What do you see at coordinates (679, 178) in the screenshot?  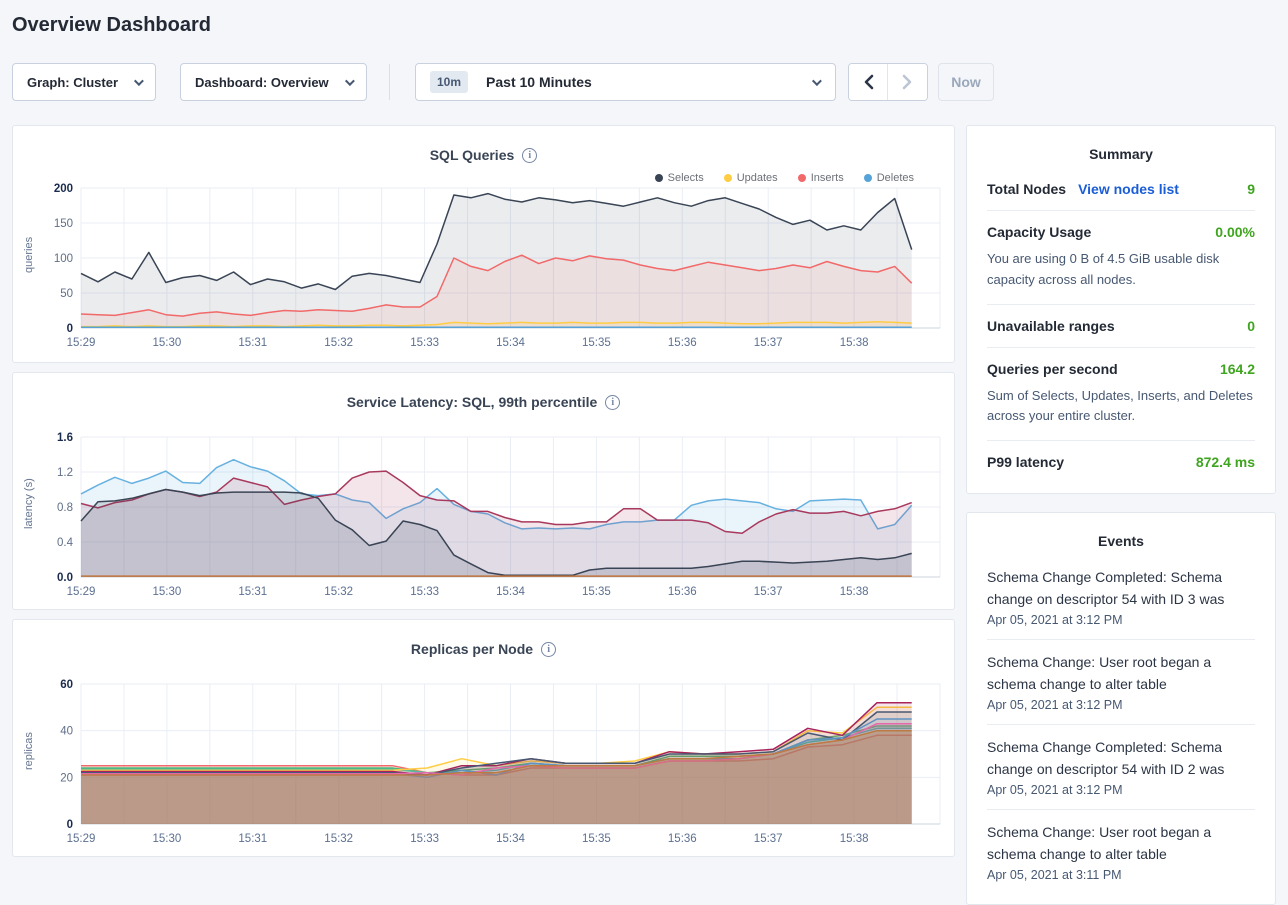 I see `legend-item-selects: Selects` at bounding box center [679, 178].